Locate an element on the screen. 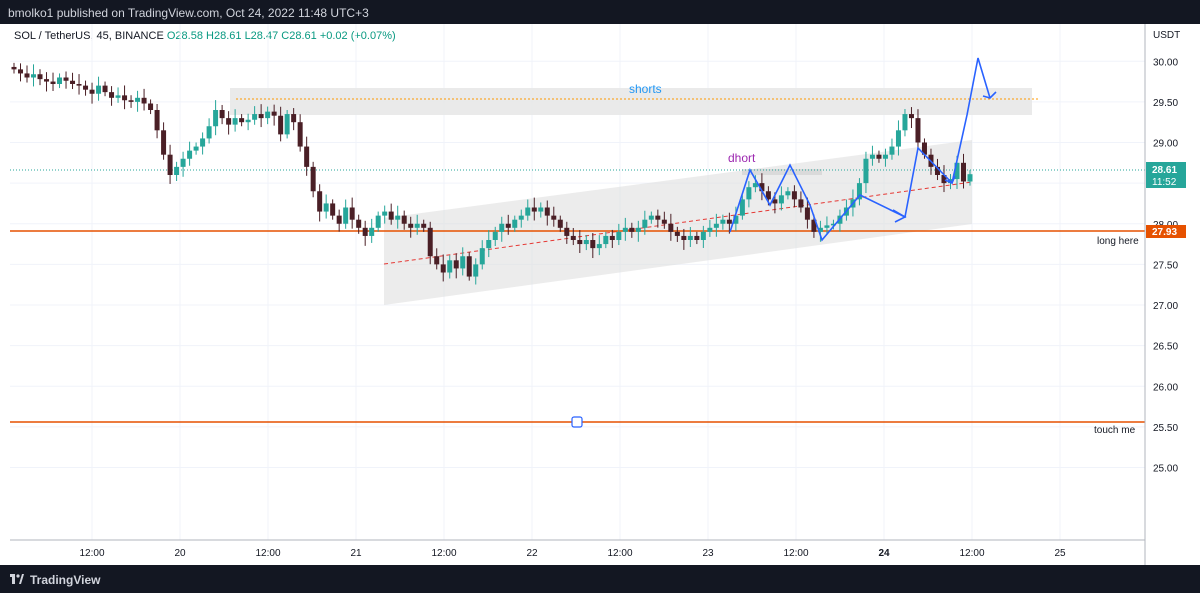 This screenshot has width=1200, height=593. dhort-box is located at coordinates (782, 172).